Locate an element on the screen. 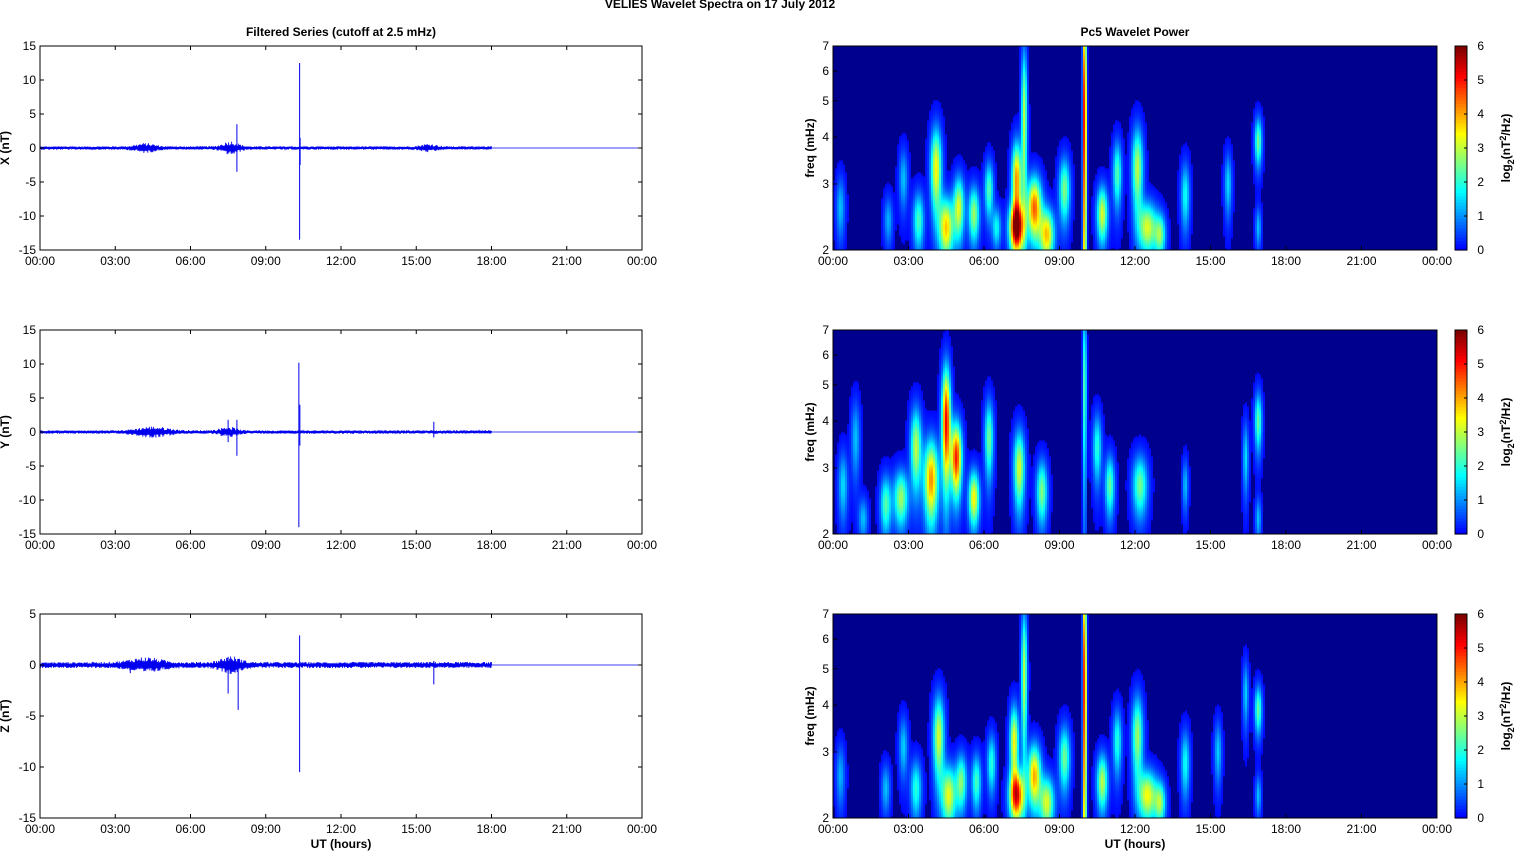 This screenshot has width=1518, height=851. x-axis-label: UT (hours) is located at coordinates (341, 844).